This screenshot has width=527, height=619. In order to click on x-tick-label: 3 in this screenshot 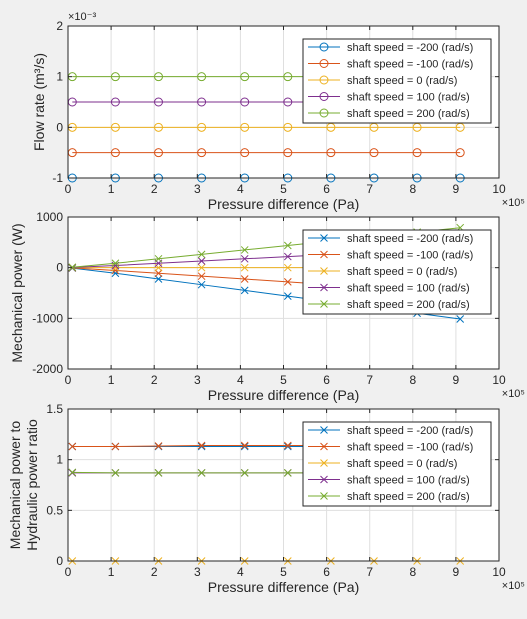, I will do `click(197, 189)`.